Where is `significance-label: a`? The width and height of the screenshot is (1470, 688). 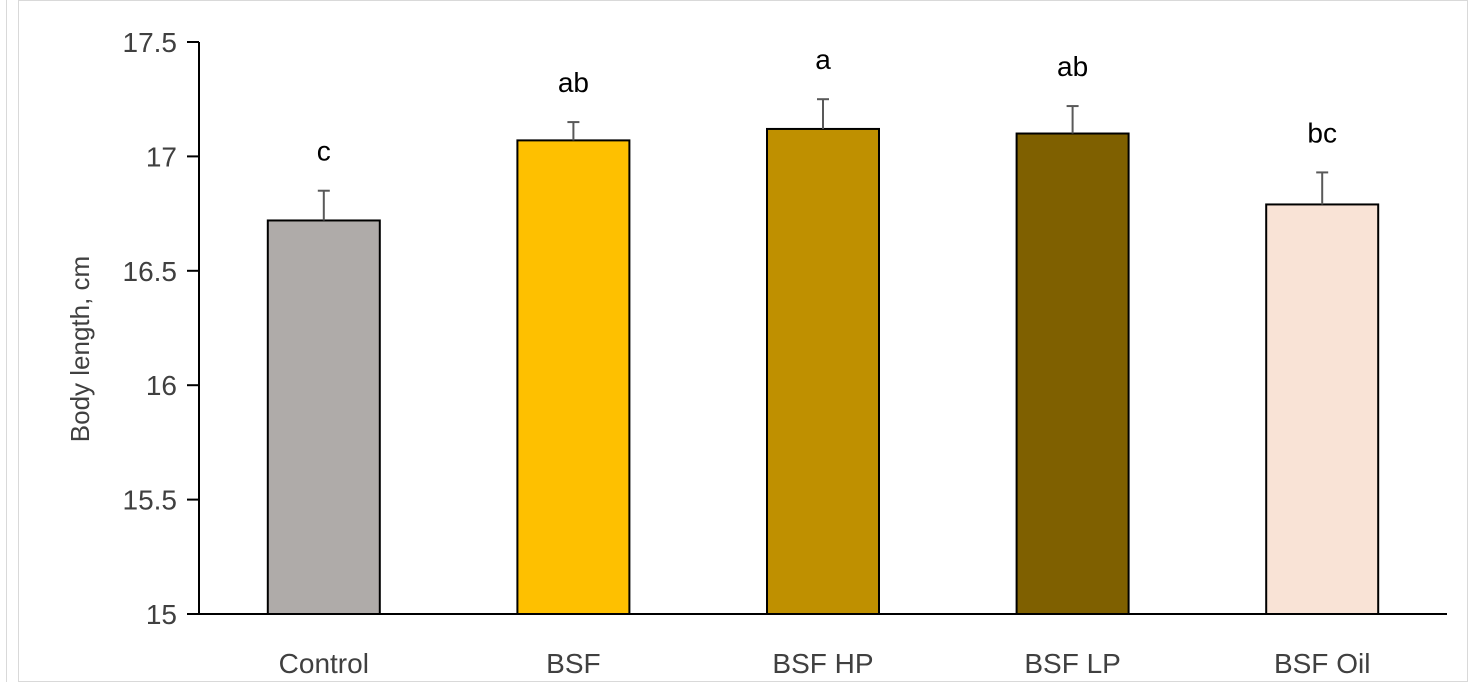 significance-label: a is located at coordinates (823, 59).